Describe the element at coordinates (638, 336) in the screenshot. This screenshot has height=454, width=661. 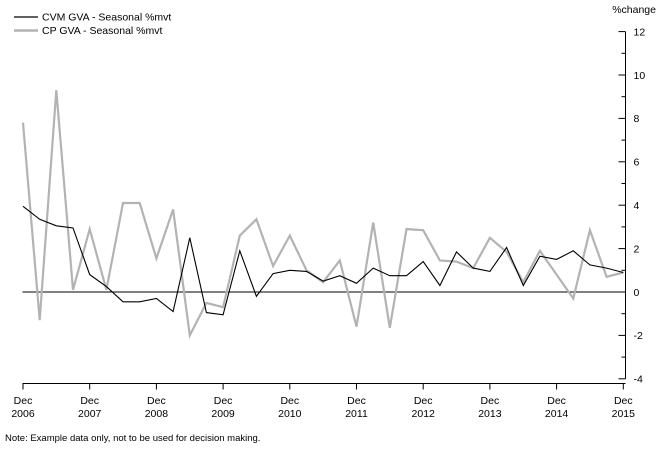
I see `y-axis-tick-label: -2` at that location.